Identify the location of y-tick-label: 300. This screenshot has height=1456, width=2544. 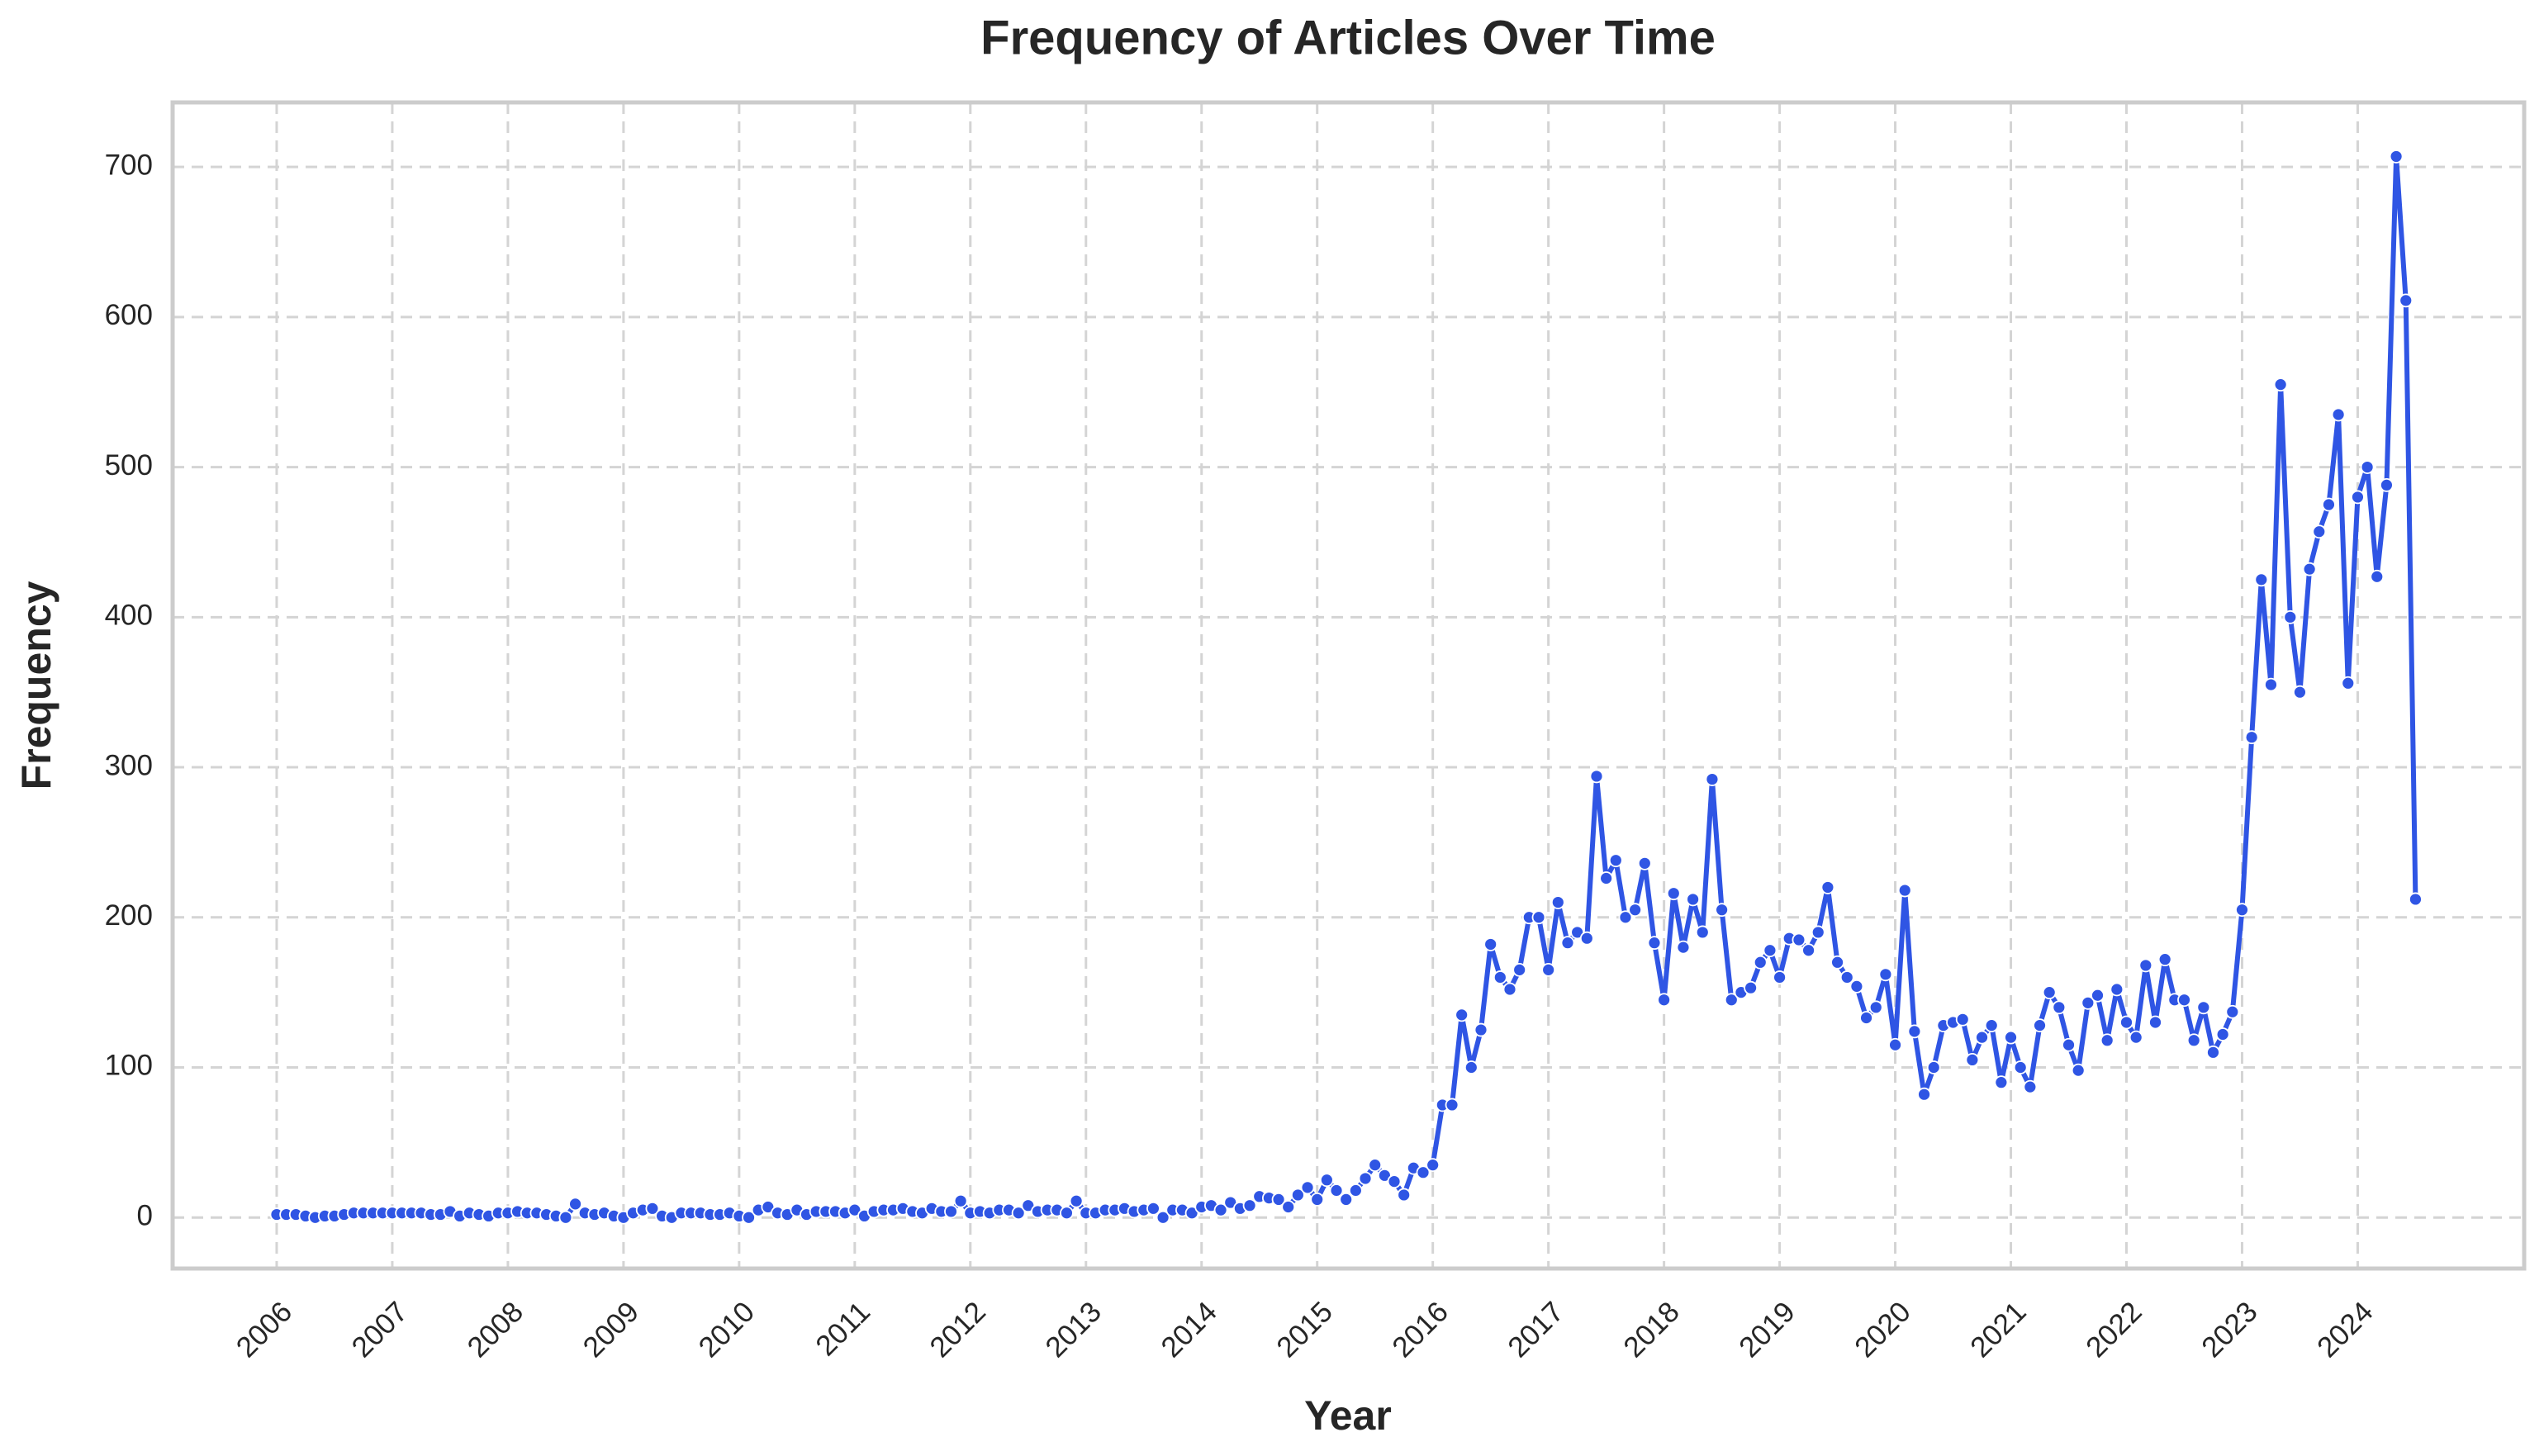
(129, 765).